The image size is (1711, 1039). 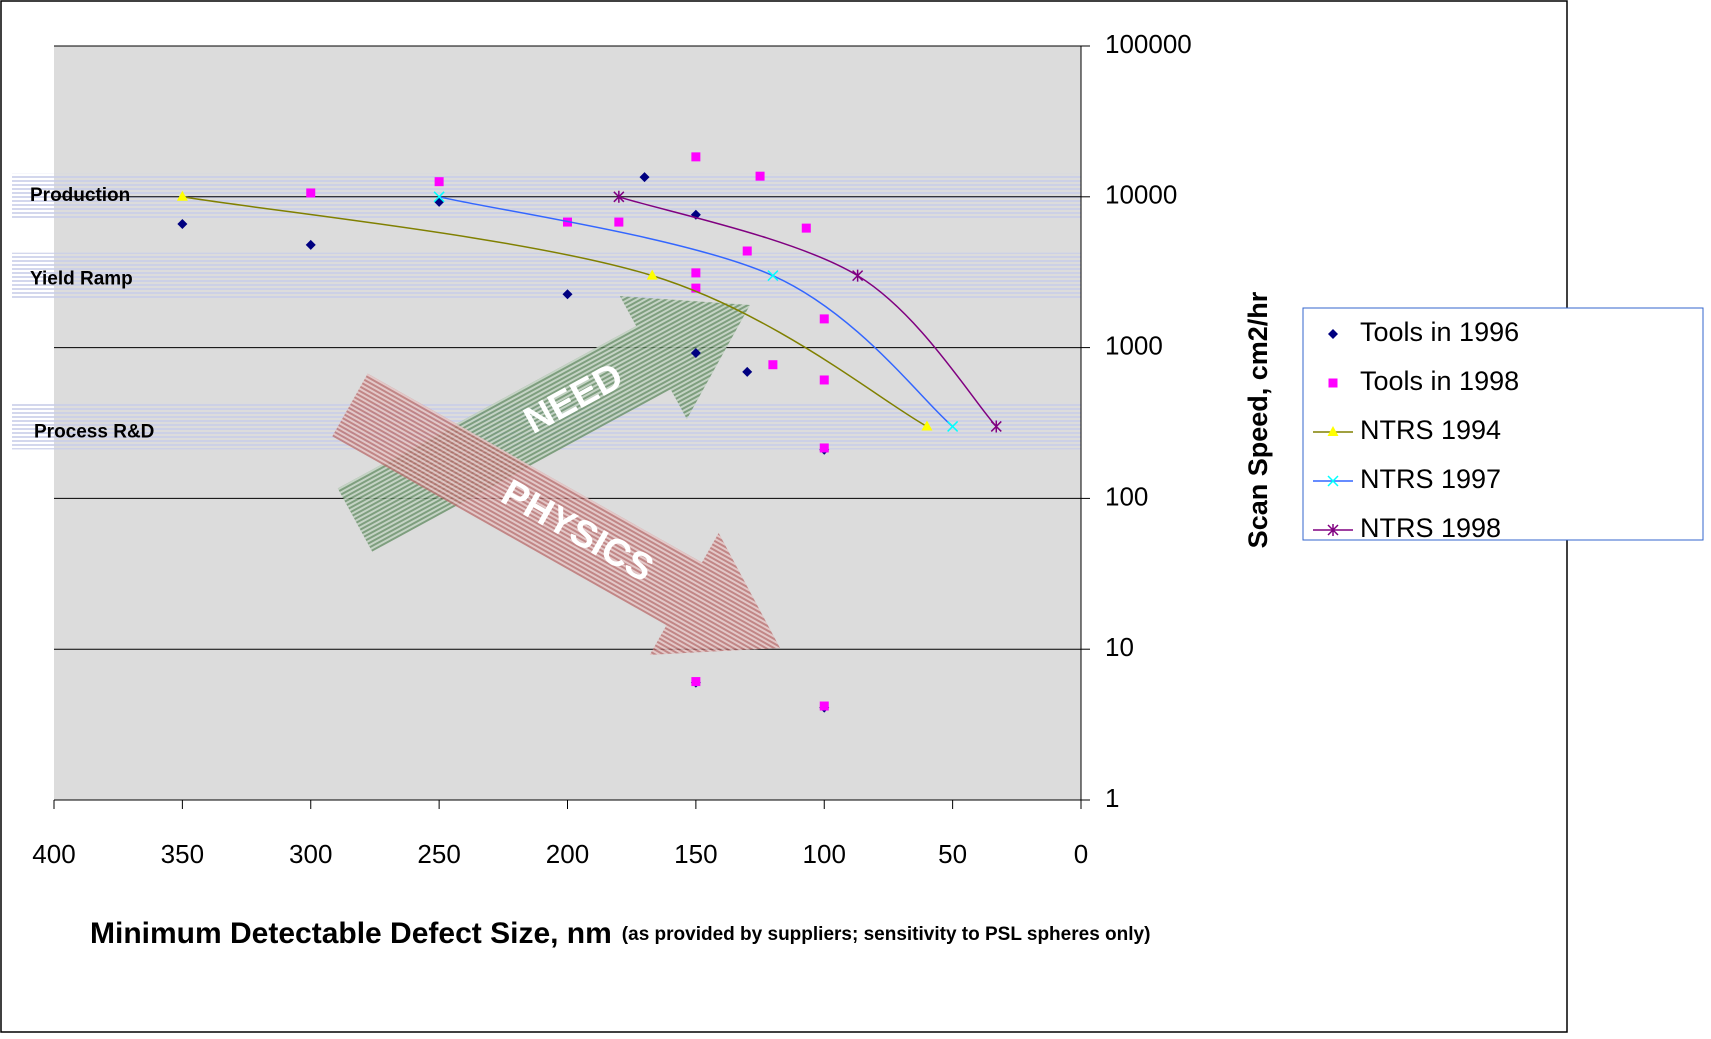 What do you see at coordinates (1141, 195) in the screenshot?
I see `y-tick-label: 10000` at bounding box center [1141, 195].